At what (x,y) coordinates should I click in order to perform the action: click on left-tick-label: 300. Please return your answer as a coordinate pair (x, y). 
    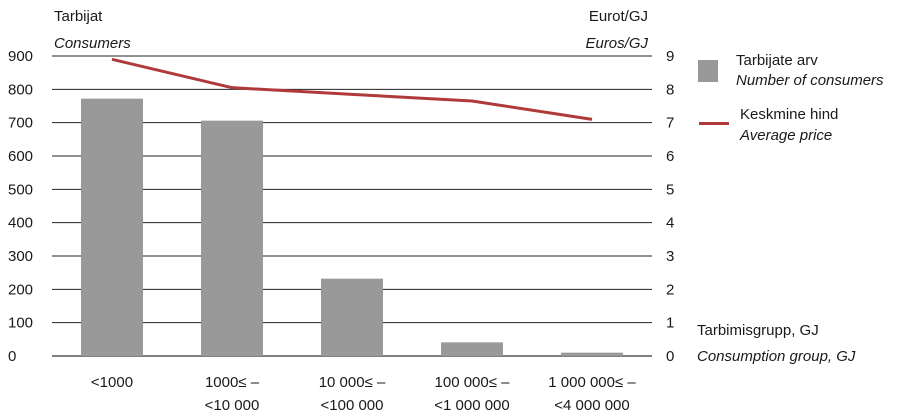
    Looking at the image, I should click on (20, 256).